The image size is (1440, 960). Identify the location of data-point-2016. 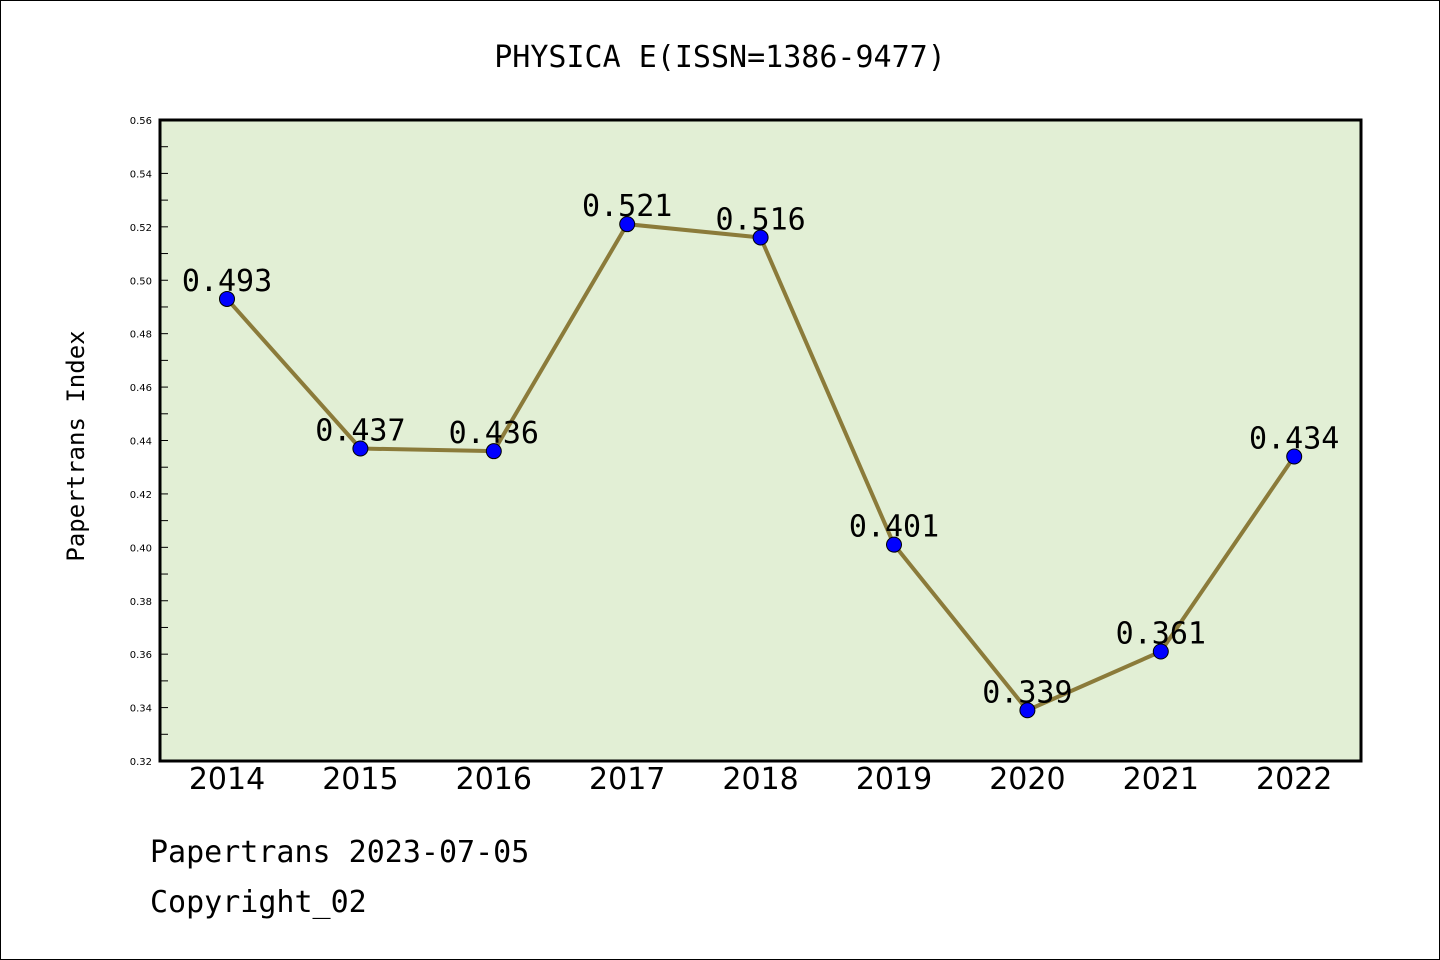
(493, 451).